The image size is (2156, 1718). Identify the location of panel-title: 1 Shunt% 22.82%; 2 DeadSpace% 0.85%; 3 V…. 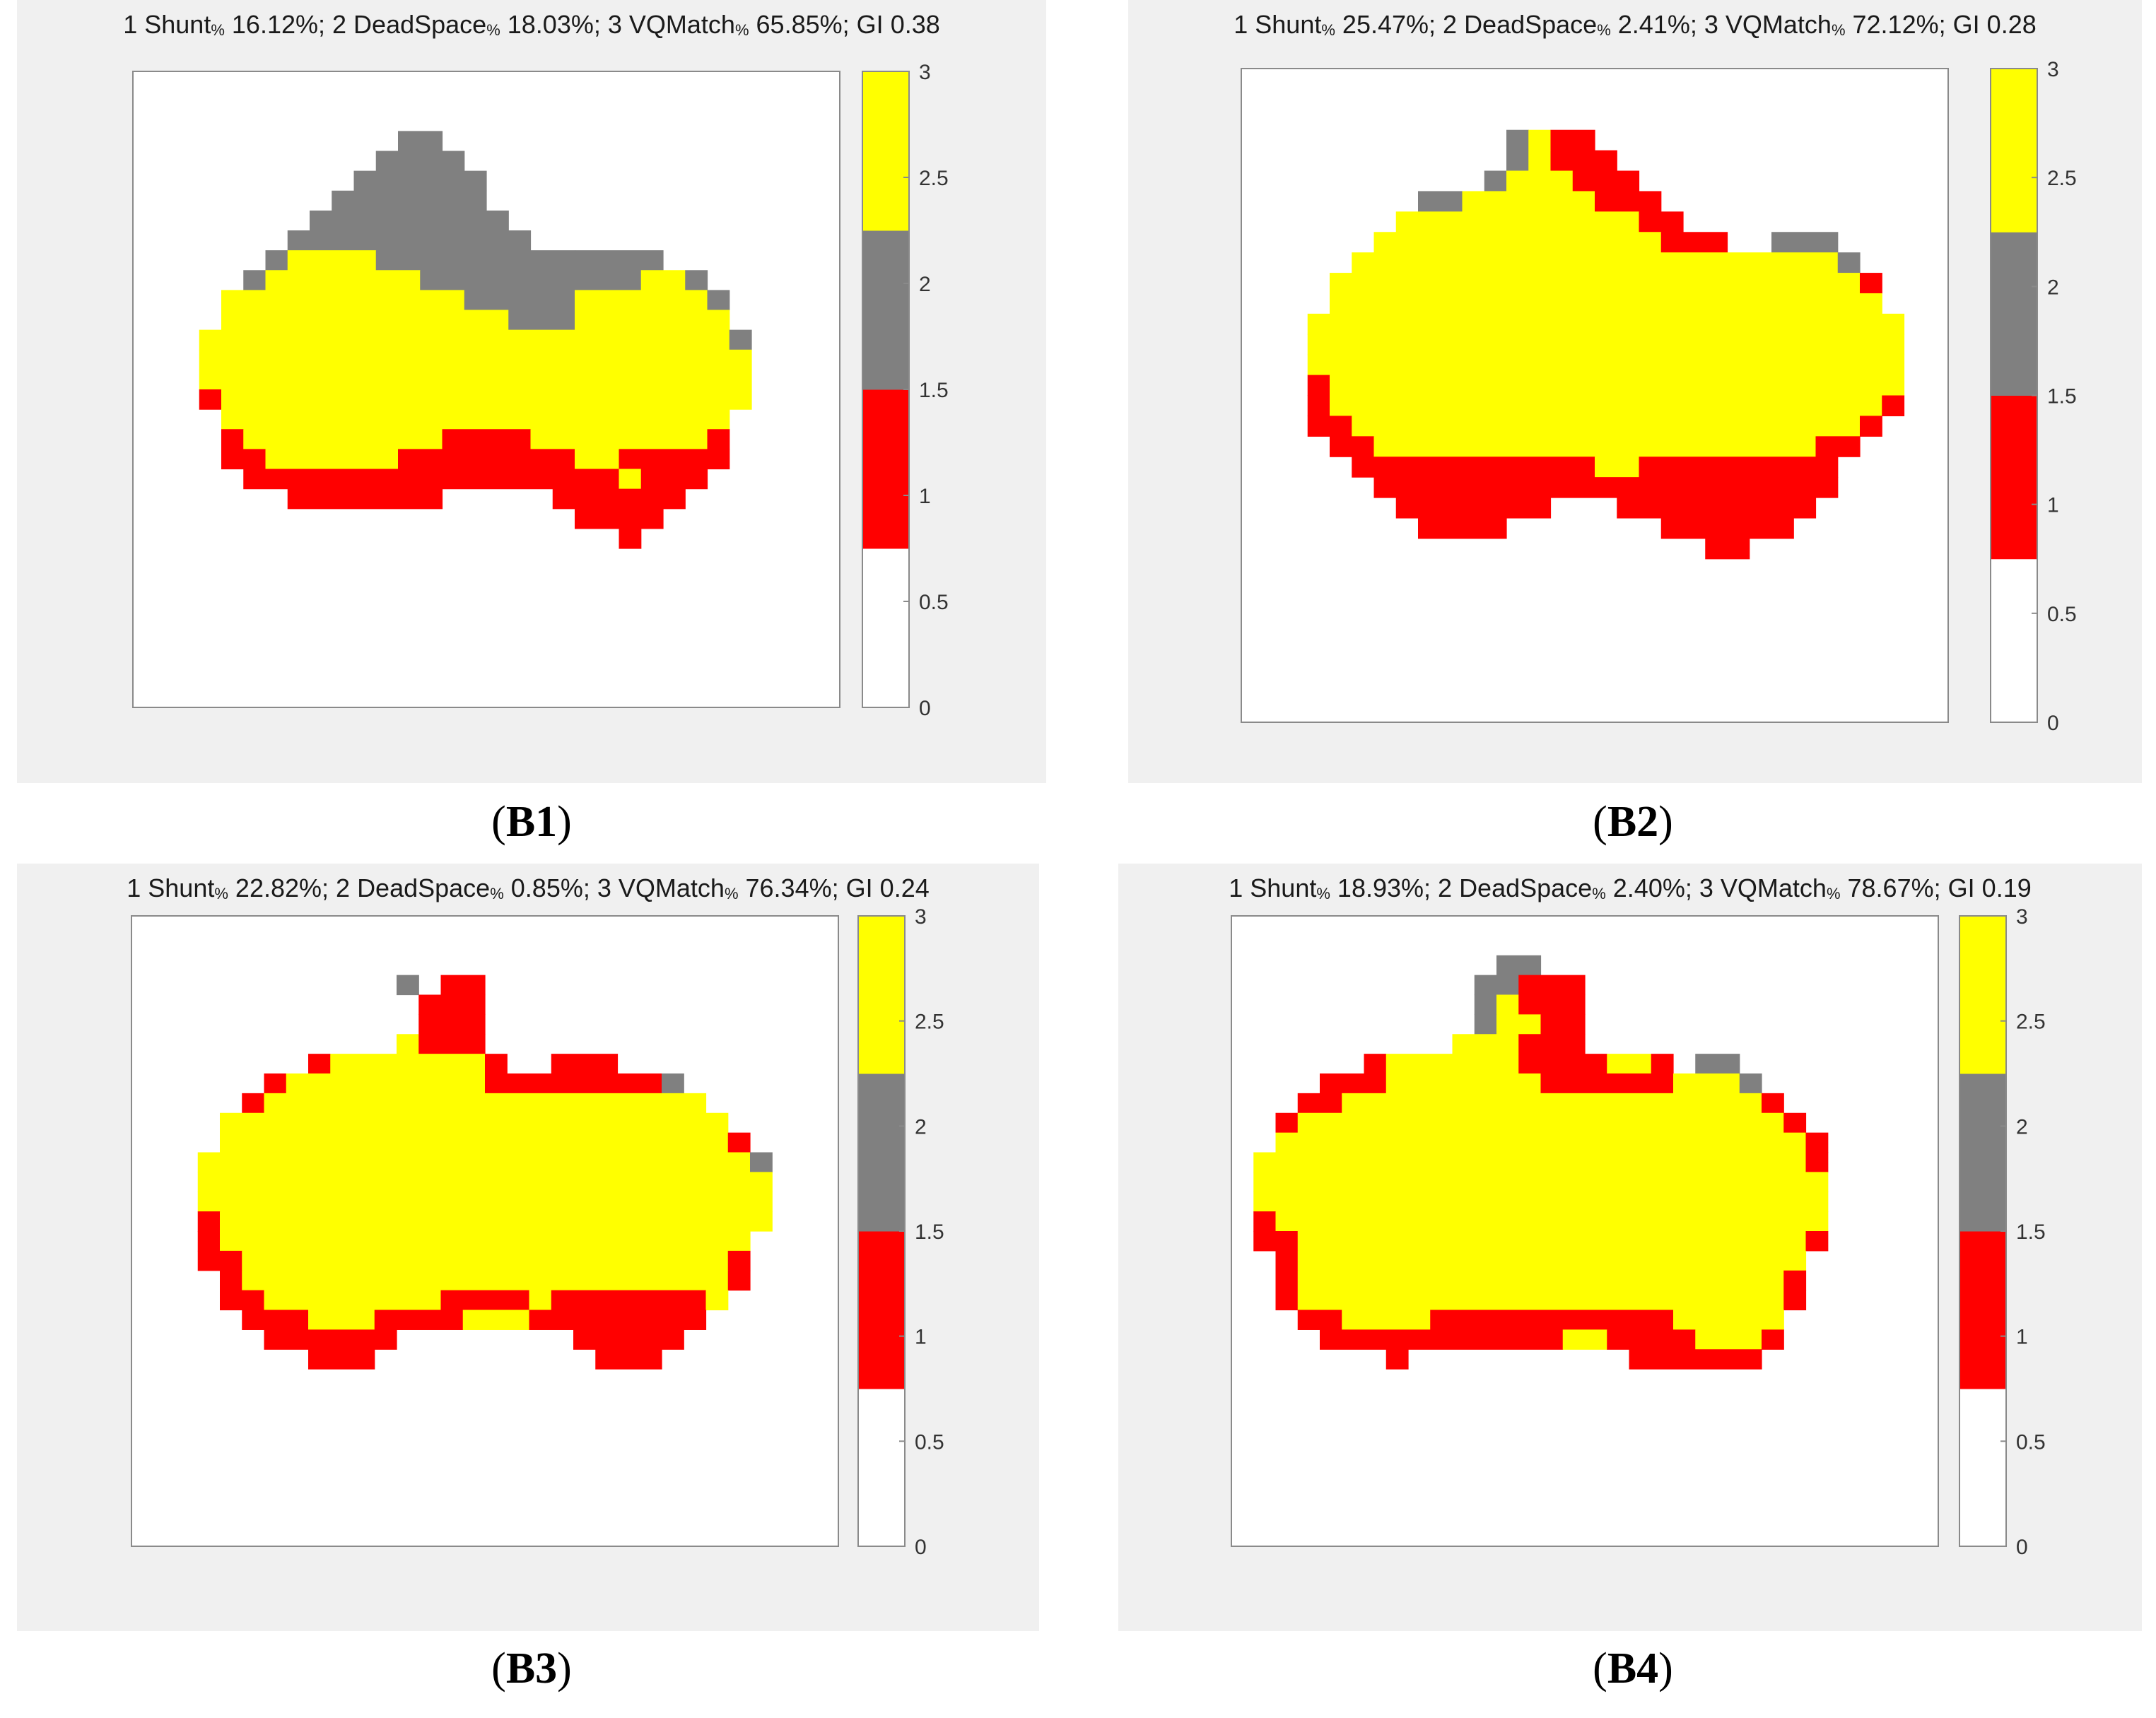
(528, 887).